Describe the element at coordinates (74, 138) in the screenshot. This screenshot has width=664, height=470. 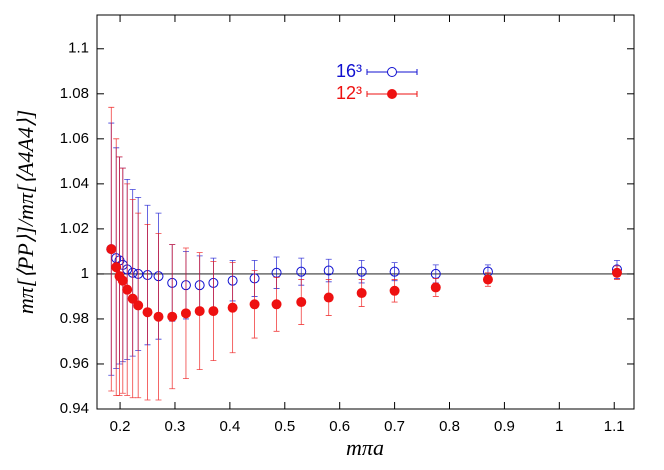
I see `y-tick-label: 1.06` at that location.